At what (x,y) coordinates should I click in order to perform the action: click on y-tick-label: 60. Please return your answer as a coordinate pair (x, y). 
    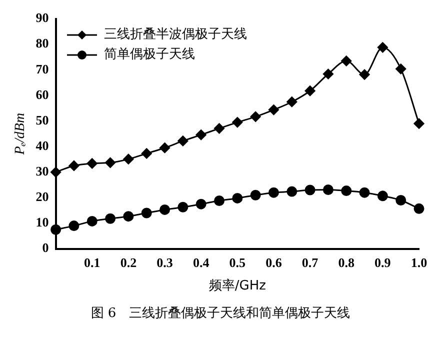
    Looking at the image, I should click on (42, 94).